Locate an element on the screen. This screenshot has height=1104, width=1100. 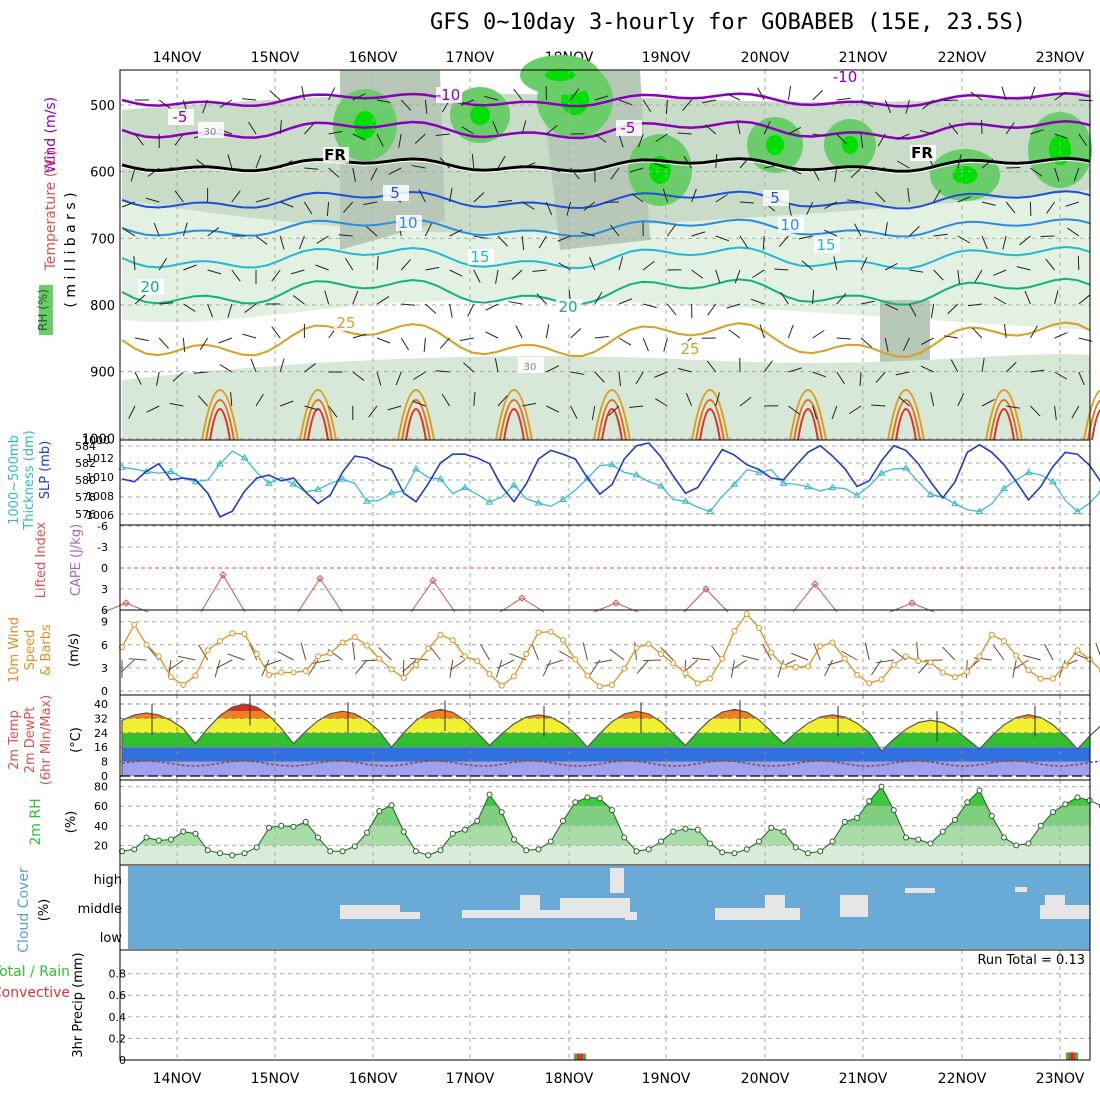
temp-tick: 24 is located at coordinates (101, 733).